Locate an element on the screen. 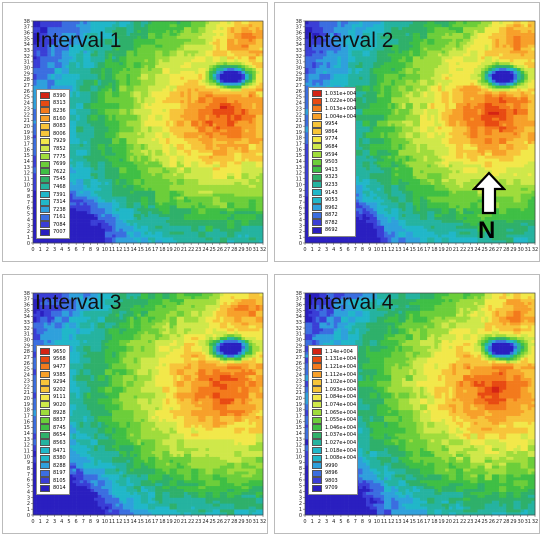  x-tick-label: 9 is located at coordinates (97, 250).